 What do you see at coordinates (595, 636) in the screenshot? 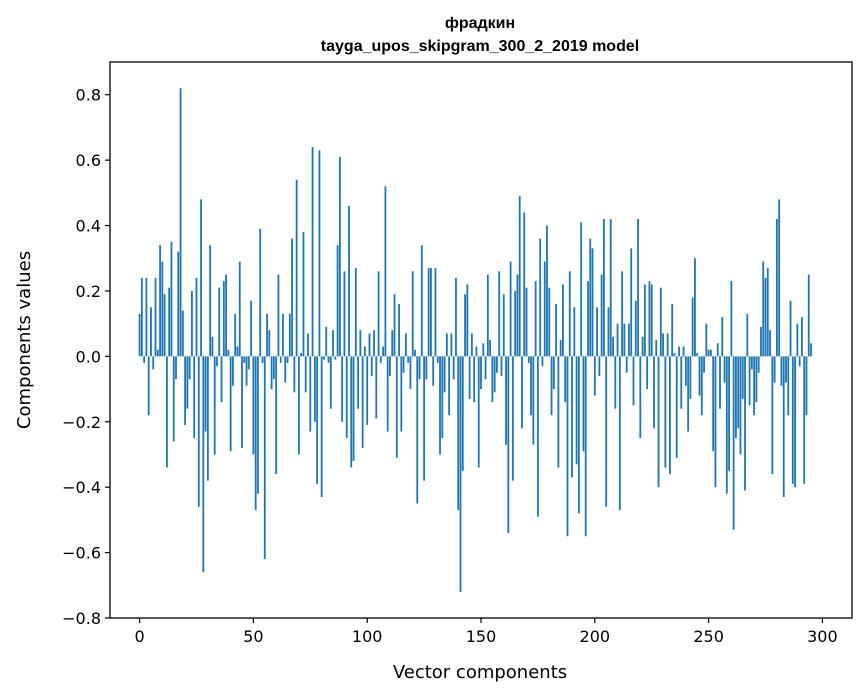
I see `x-tick-label: 200` at bounding box center [595, 636].